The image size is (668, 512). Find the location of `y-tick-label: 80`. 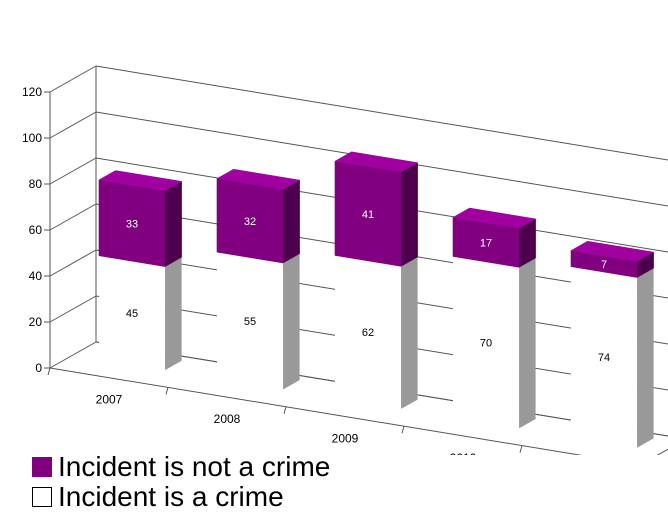

y-tick-label: 80 is located at coordinates (36, 184).